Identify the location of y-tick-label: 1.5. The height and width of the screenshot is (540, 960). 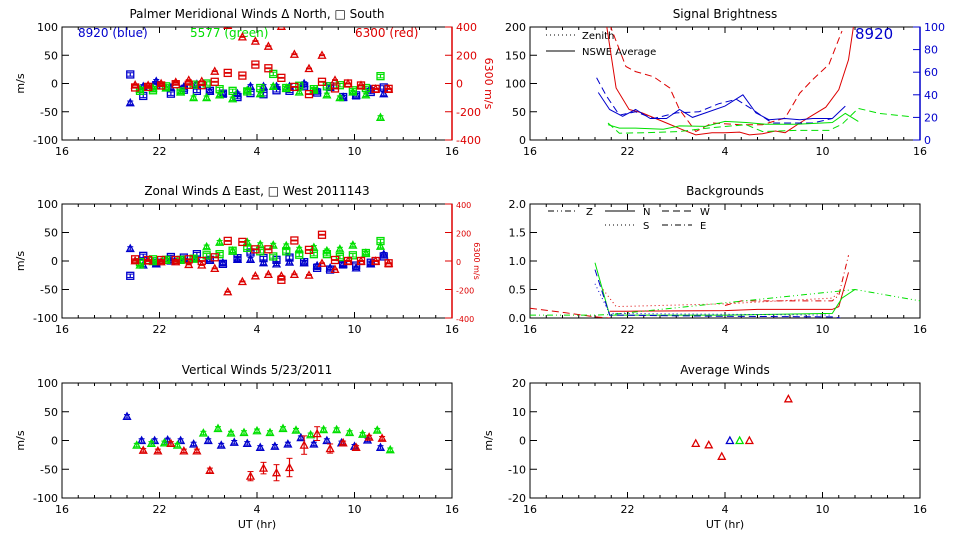
(518, 233).